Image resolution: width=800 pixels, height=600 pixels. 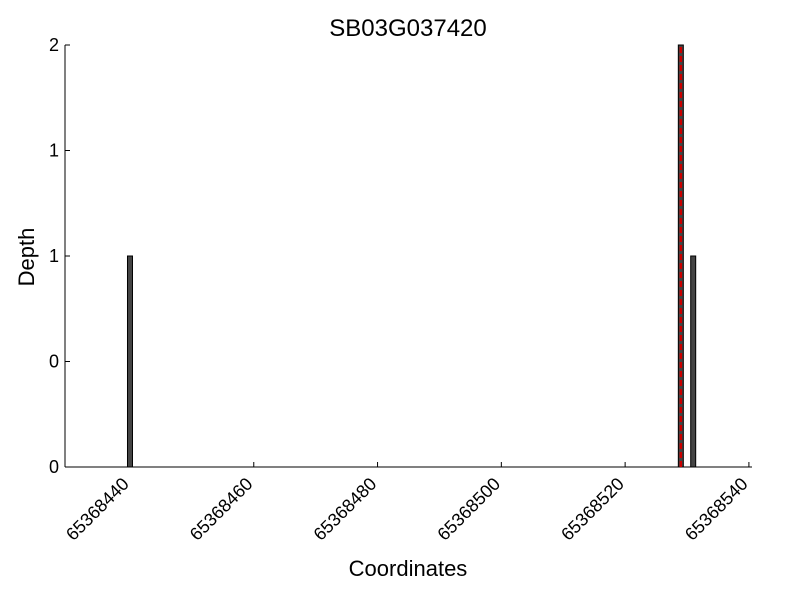 What do you see at coordinates (54, 45) in the screenshot?
I see `y-tick-label: 2` at bounding box center [54, 45].